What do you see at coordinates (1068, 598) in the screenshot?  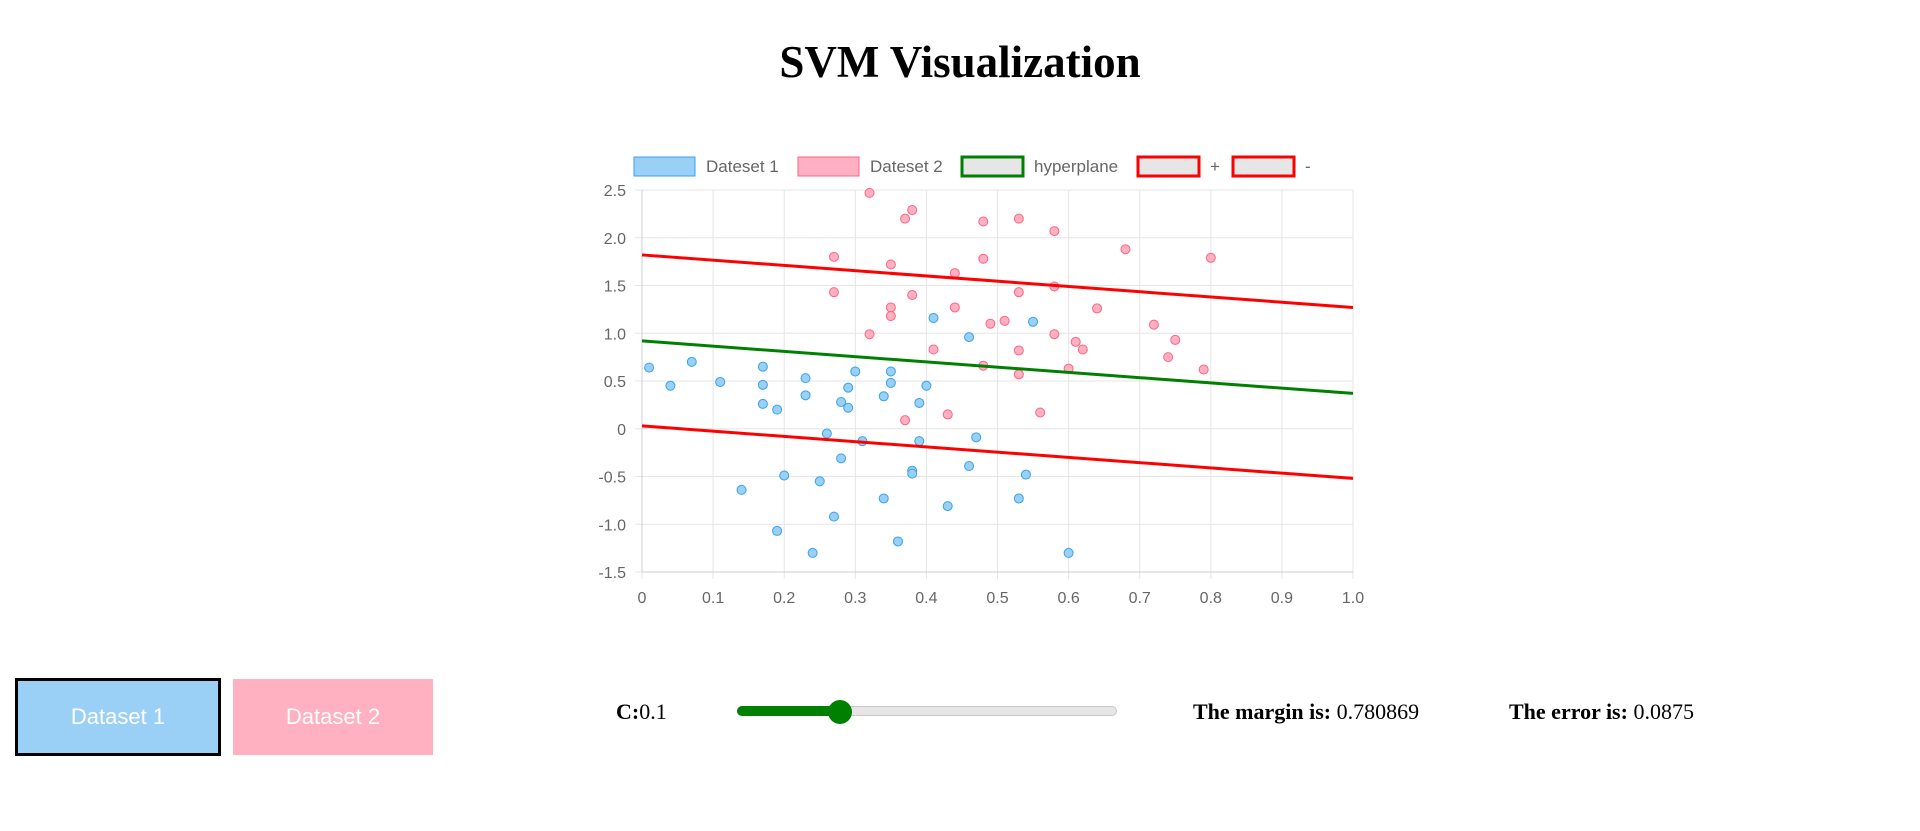 I see `x-tick-label: 0.6` at bounding box center [1068, 598].